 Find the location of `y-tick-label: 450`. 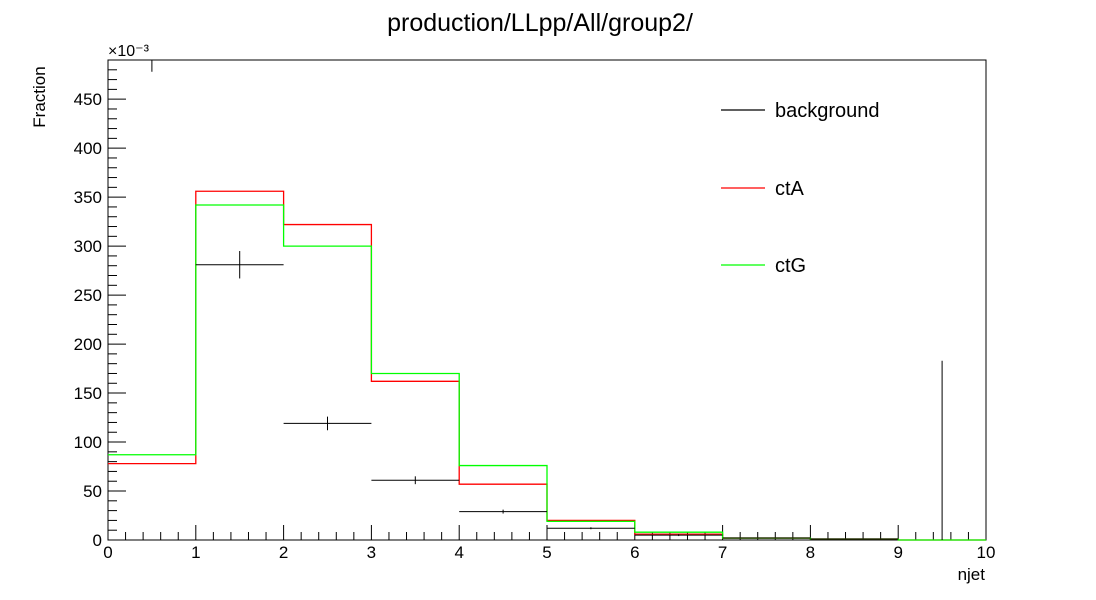

y-tick-label: 450 is located at coordinates (88, 99).